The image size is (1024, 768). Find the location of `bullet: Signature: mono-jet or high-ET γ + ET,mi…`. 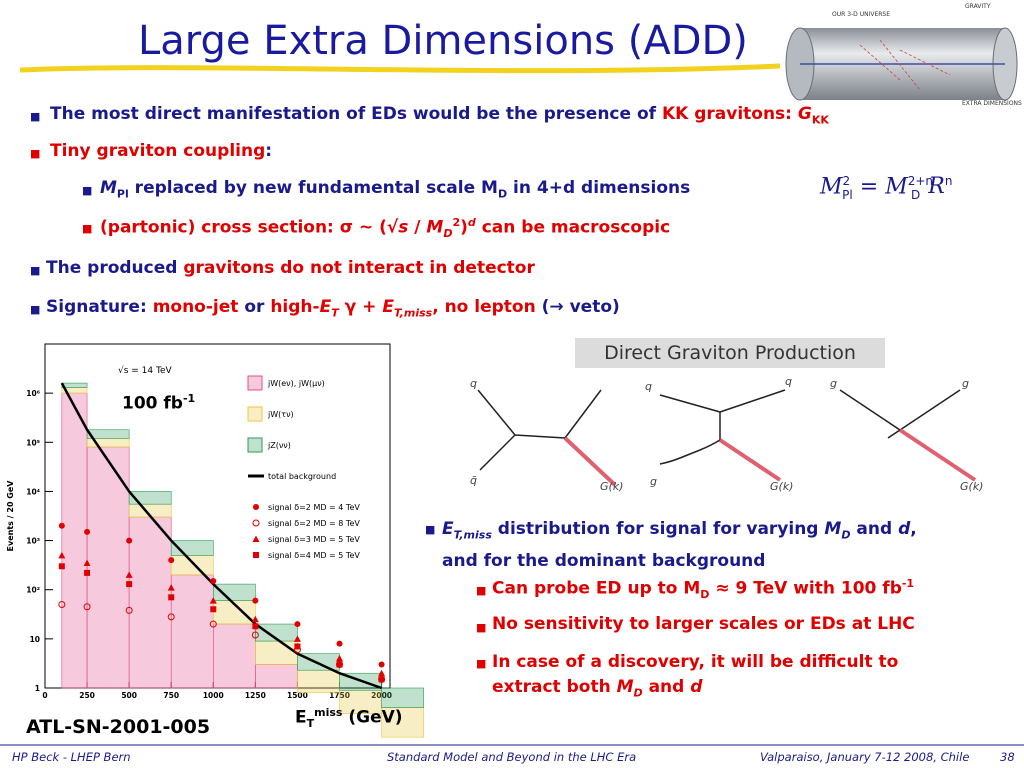

bullet: Signature: mono-jet or high-ET γ + ET,mi… is located at coordinates (333, 308).